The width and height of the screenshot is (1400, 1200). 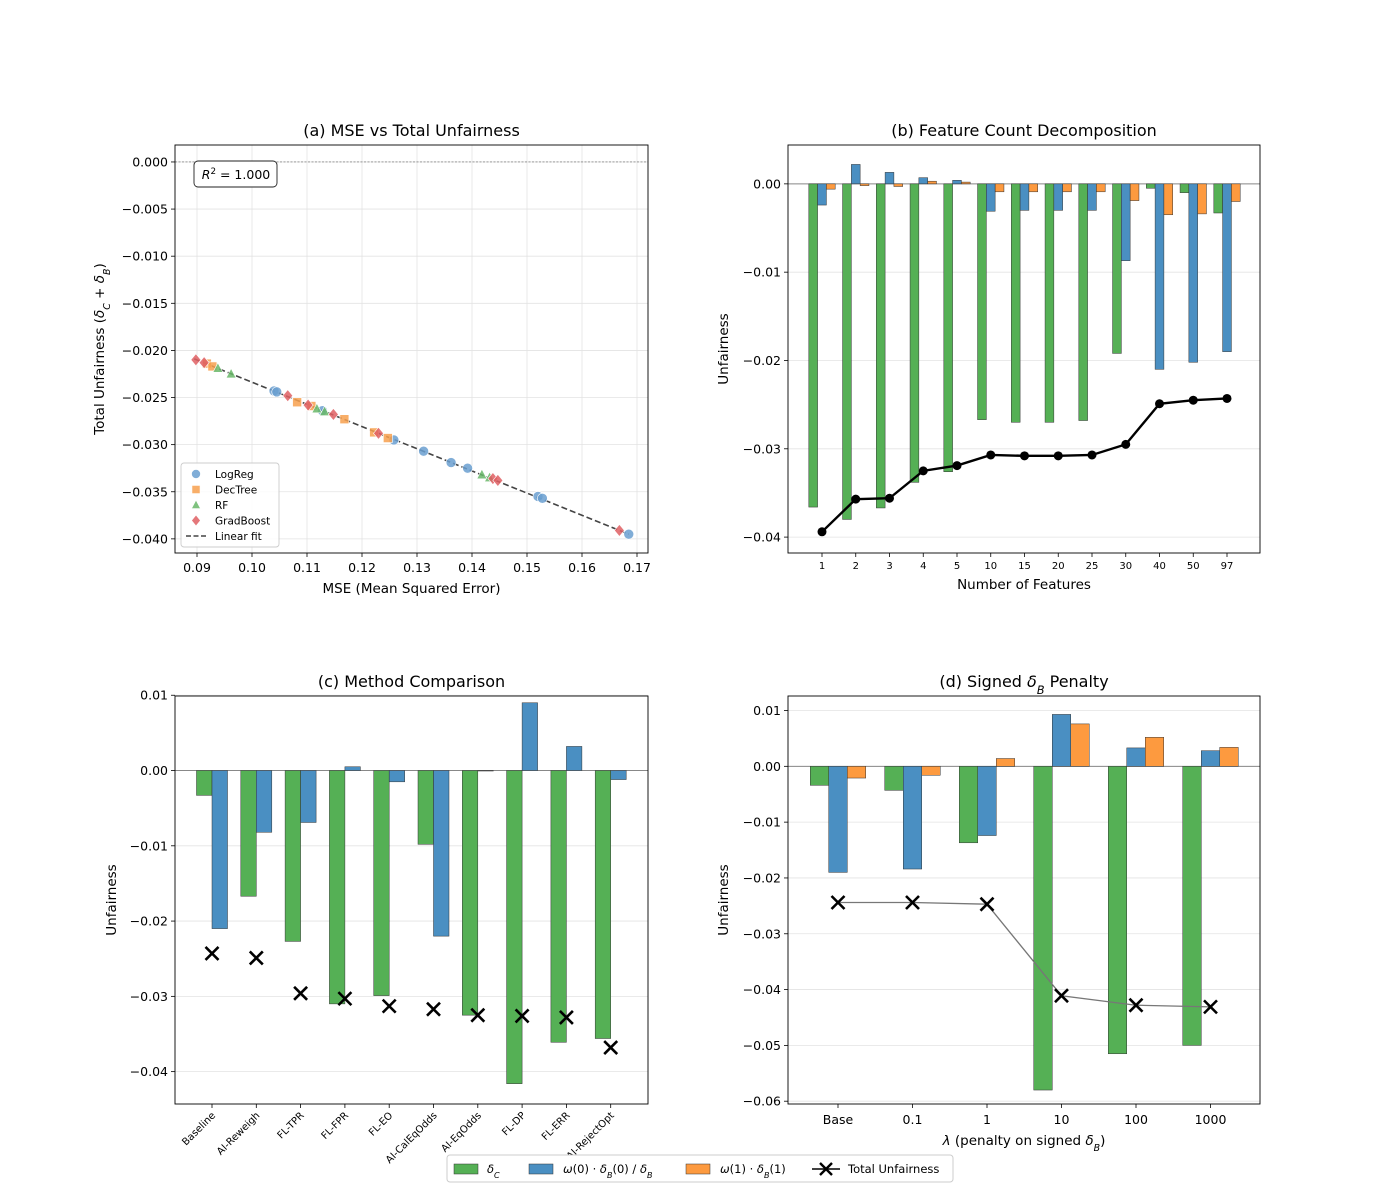 What do you see at coordinates (252, 567) in the screenshot?
I see `x-tick-label: 0.10` at bounding box center [252, 567].